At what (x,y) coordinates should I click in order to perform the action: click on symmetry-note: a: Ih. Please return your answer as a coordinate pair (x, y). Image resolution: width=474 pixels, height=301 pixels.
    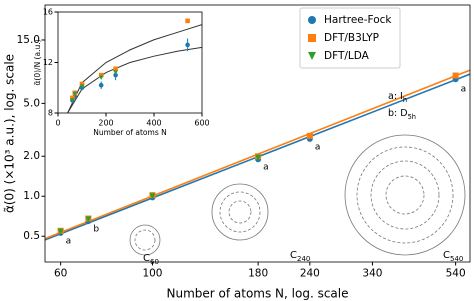
    Looking at the image, I should click on (397, 98).